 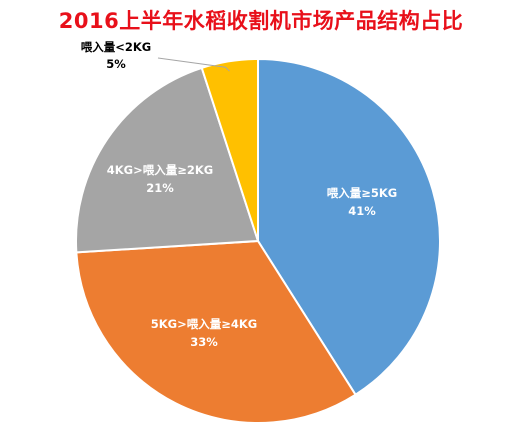 What do you see at coordinates (160, 170) in the screenshot?
I see `slice-label-3: 4KG>喂入量≥2KG` at bounding box center [160, 170].